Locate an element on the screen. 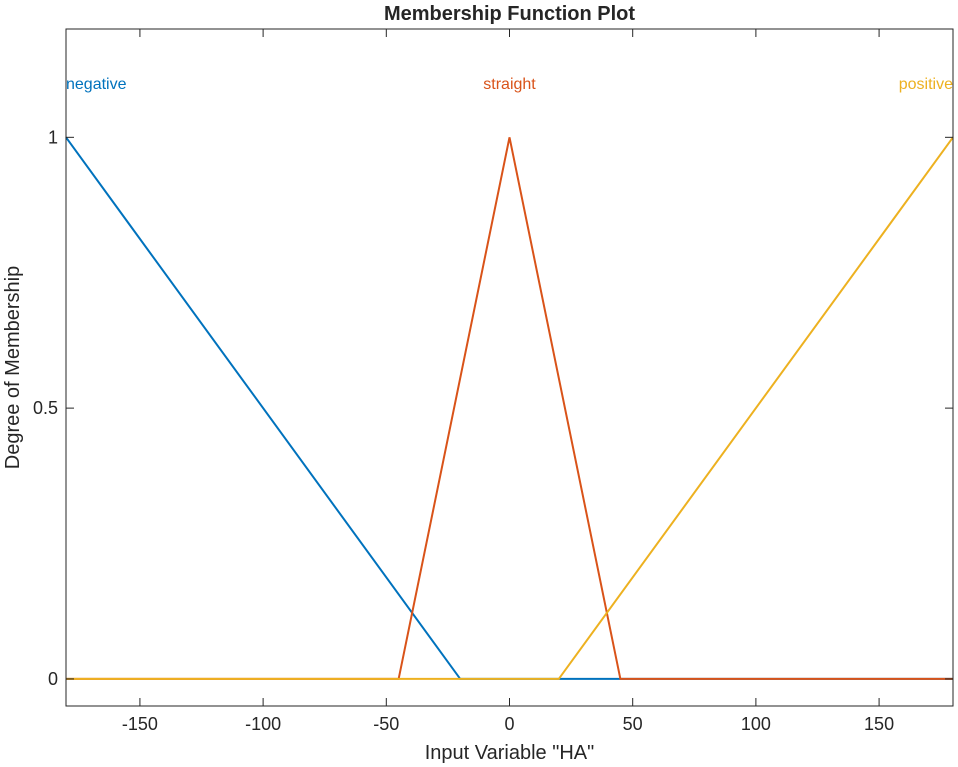  series-labels: negative straight positive is located at coordinates (509, 84).